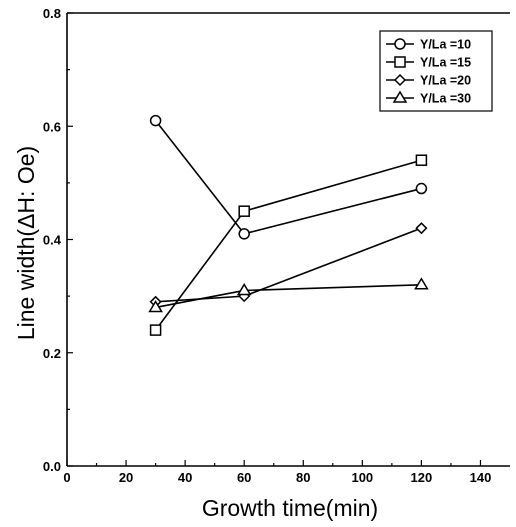 The image size is (516, 527). What do you see at coordinates (445, 45) in the screenshot?
I see `legend-label: Y/La =10` at bounding box center [445, 45].